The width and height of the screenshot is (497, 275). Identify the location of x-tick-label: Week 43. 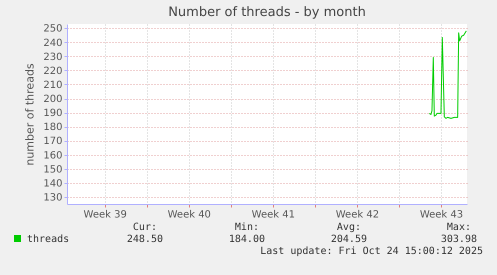
(442, 215).